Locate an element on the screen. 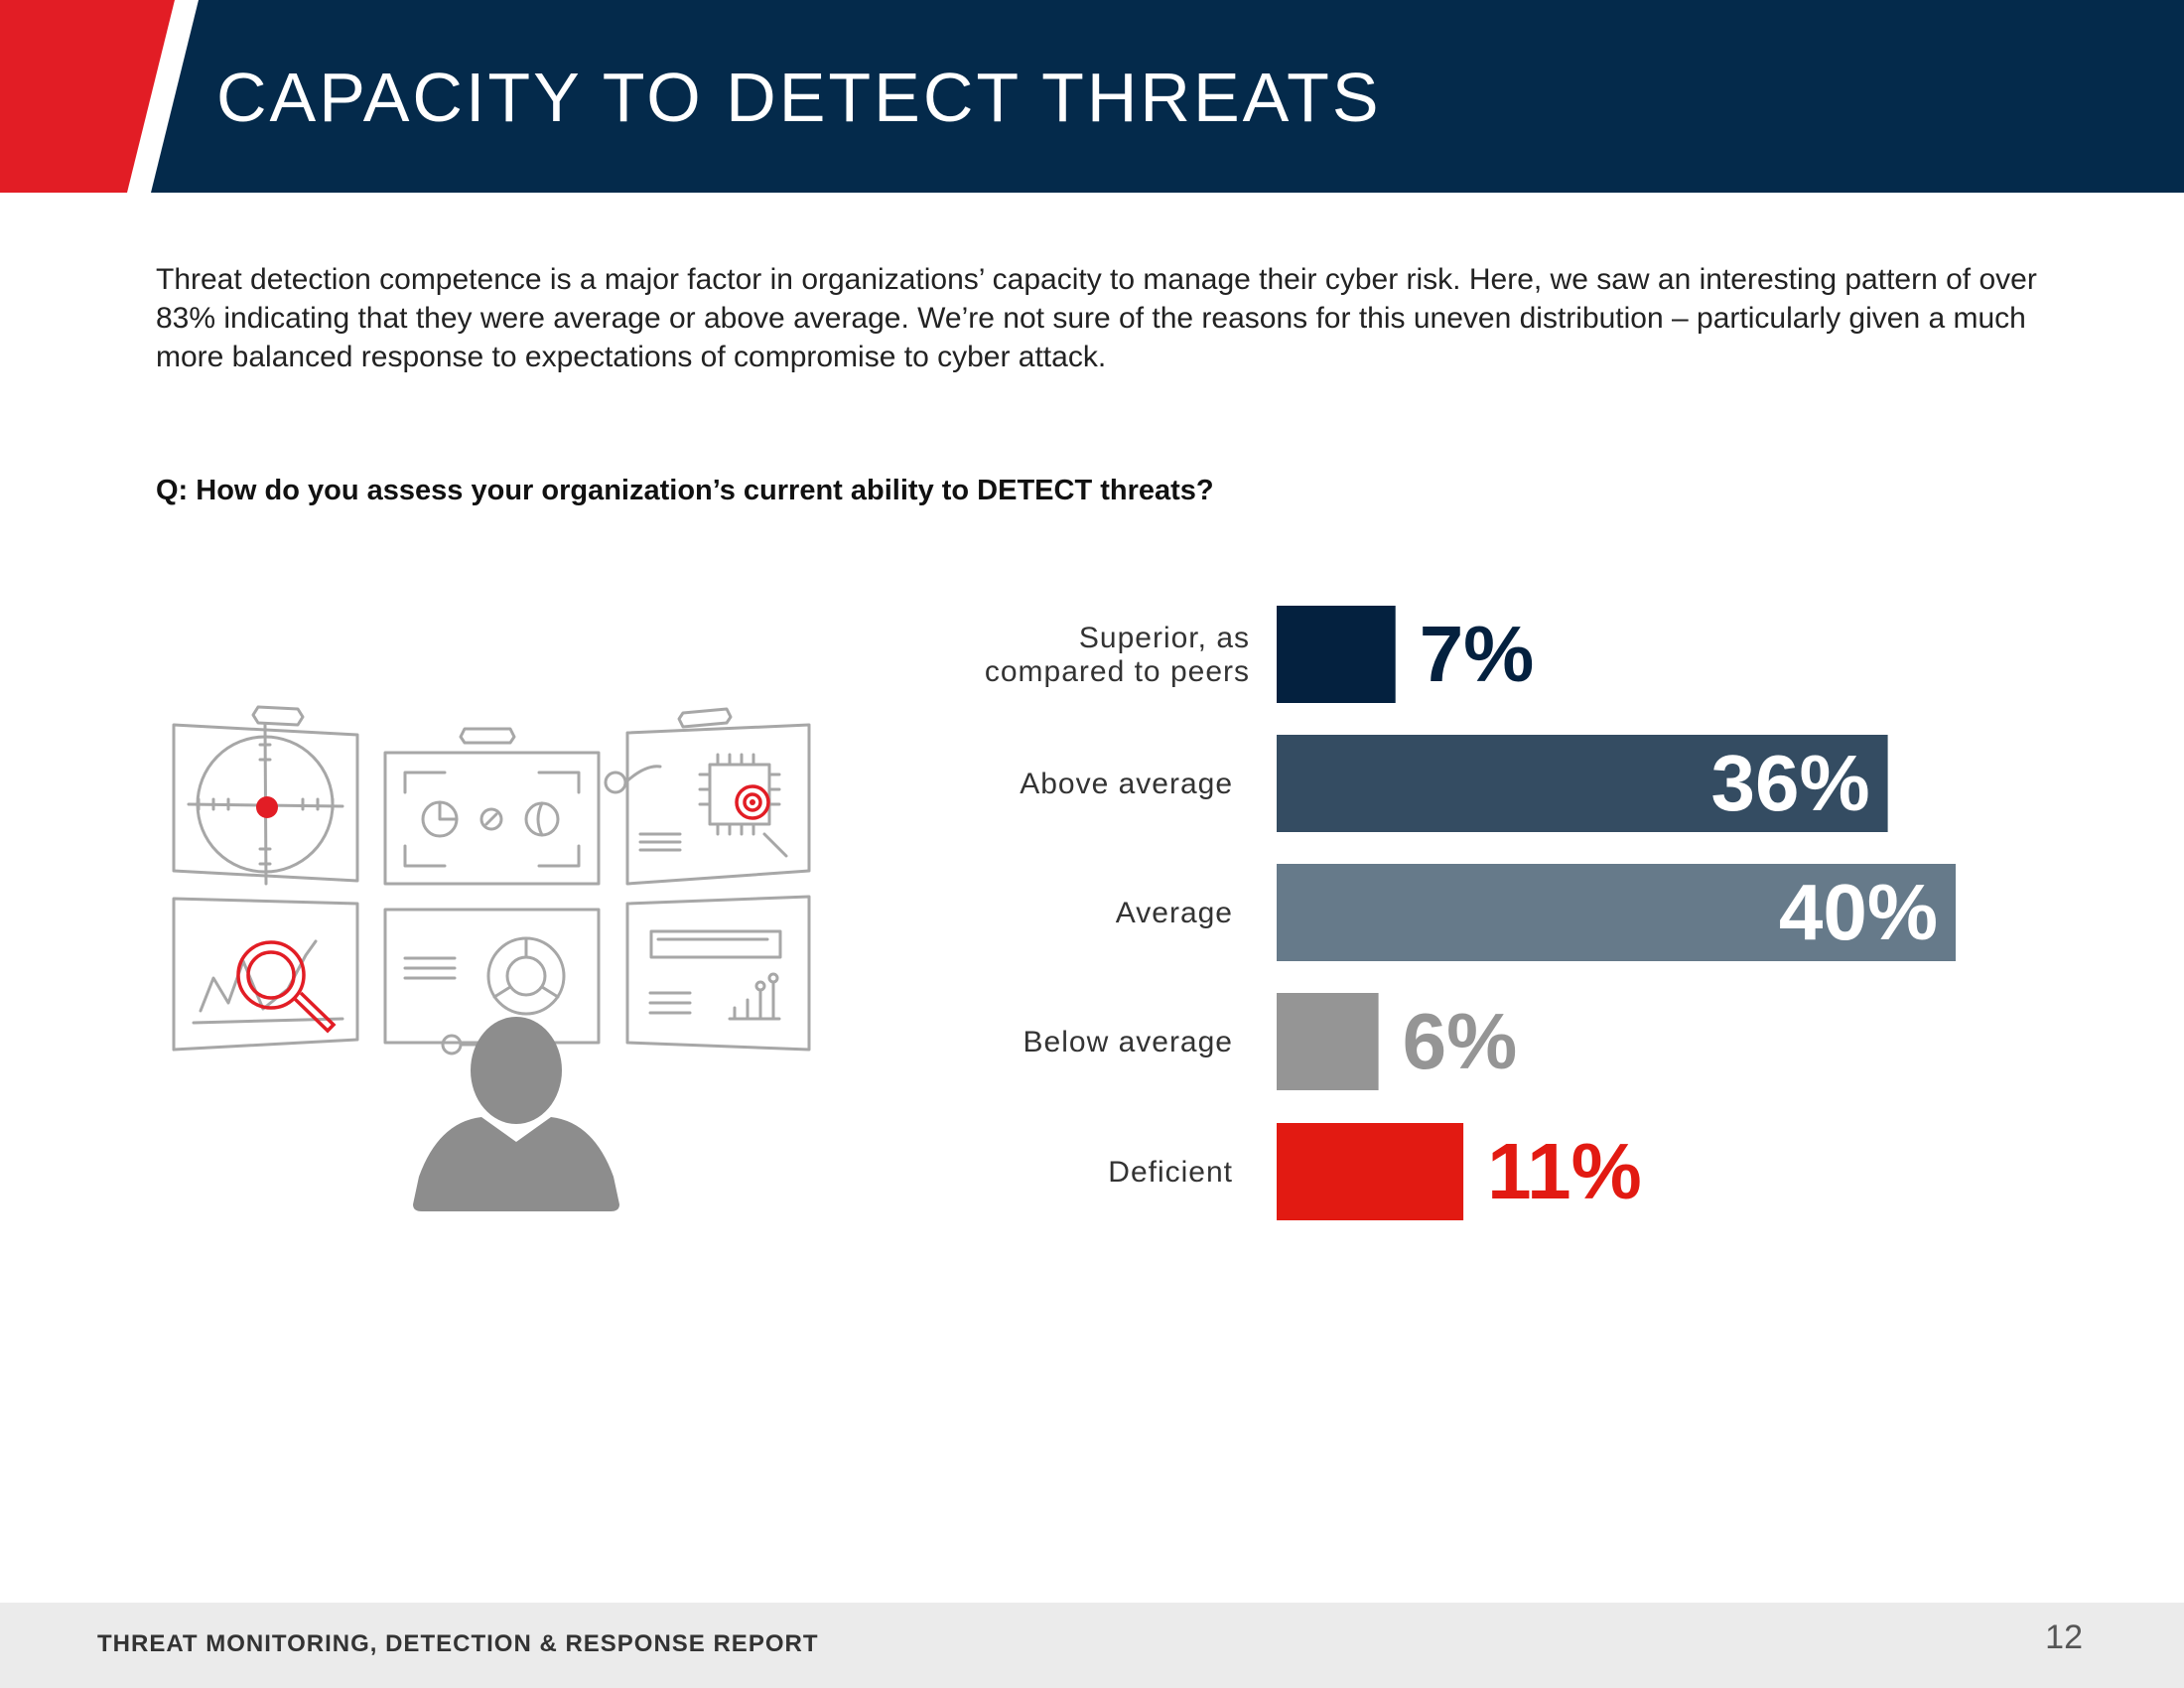  page-title: CAPACITY TO DETECT THREATS is located at coordinates (799, 97).